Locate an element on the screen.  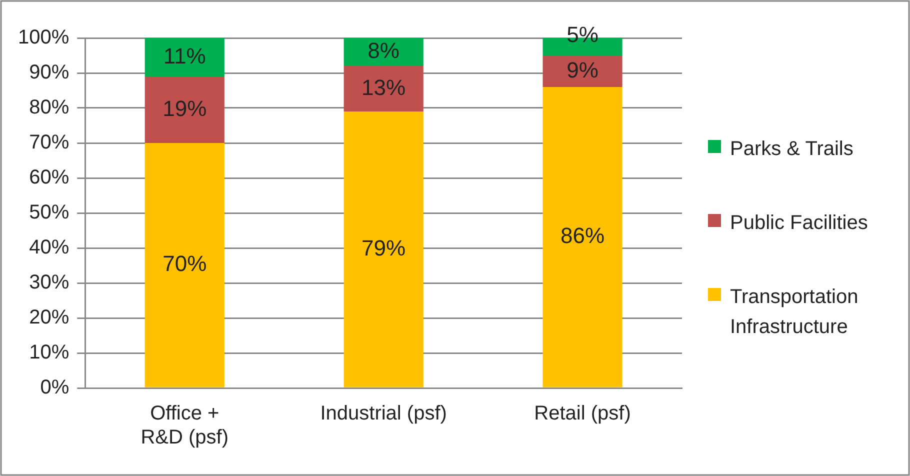
y-tick-label: 20% is located at coordinates (49, 317).